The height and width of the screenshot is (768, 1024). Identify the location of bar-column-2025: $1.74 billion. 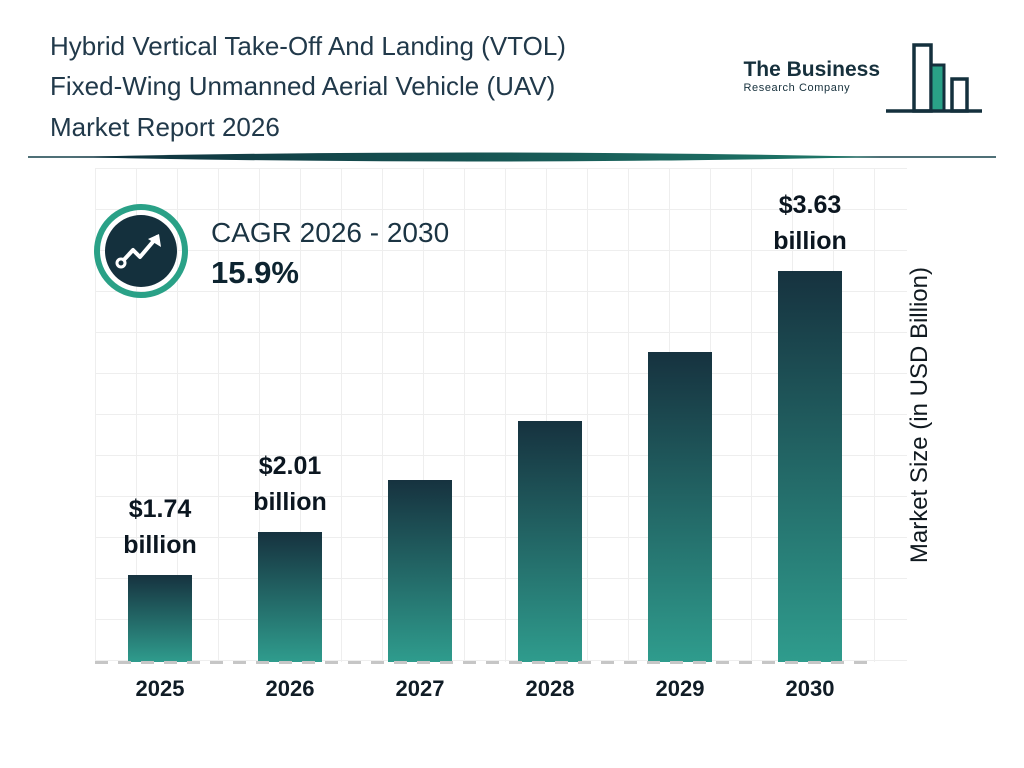
(160, 576).